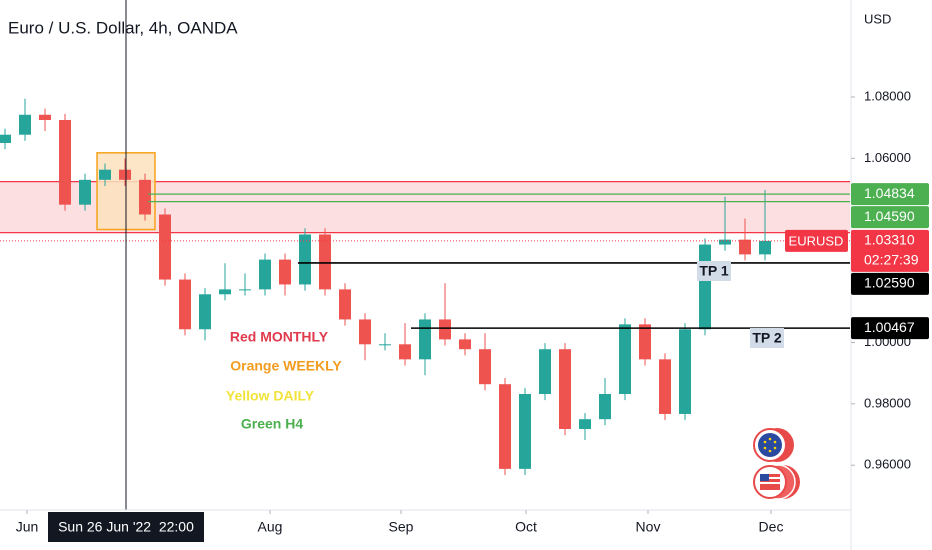  I want to click on annotation: Yellow DAILY, so click(270, 396).